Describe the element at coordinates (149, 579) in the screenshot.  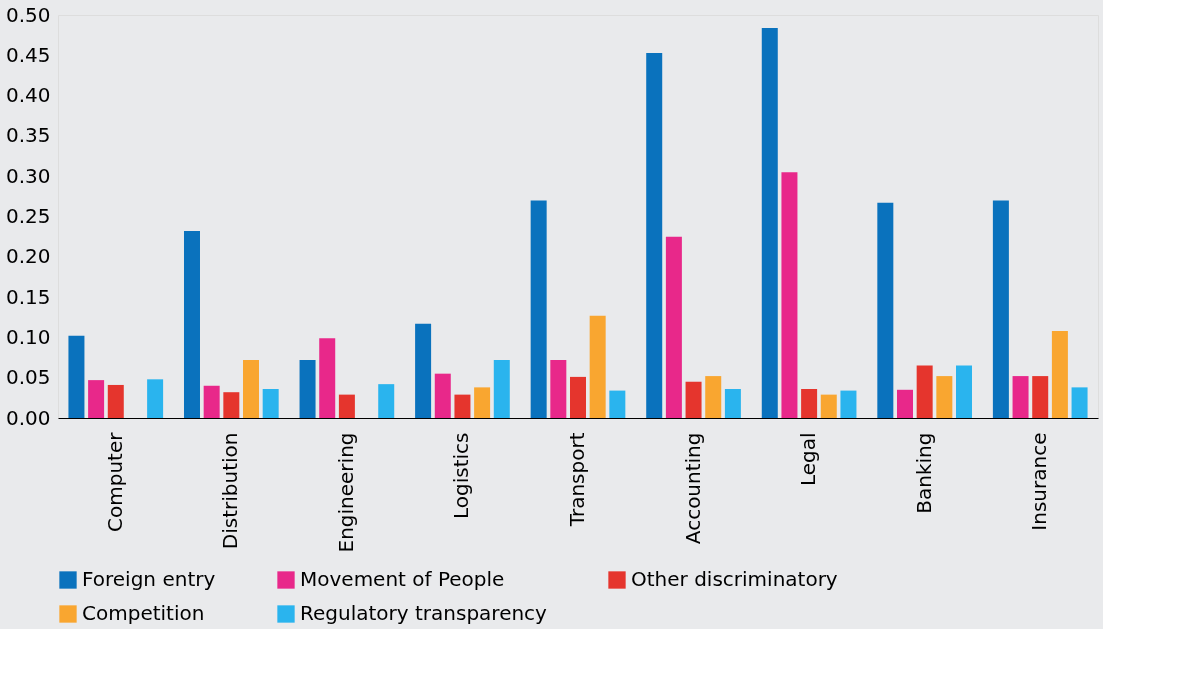
I see `legend-label: Foreign entry` at that location.